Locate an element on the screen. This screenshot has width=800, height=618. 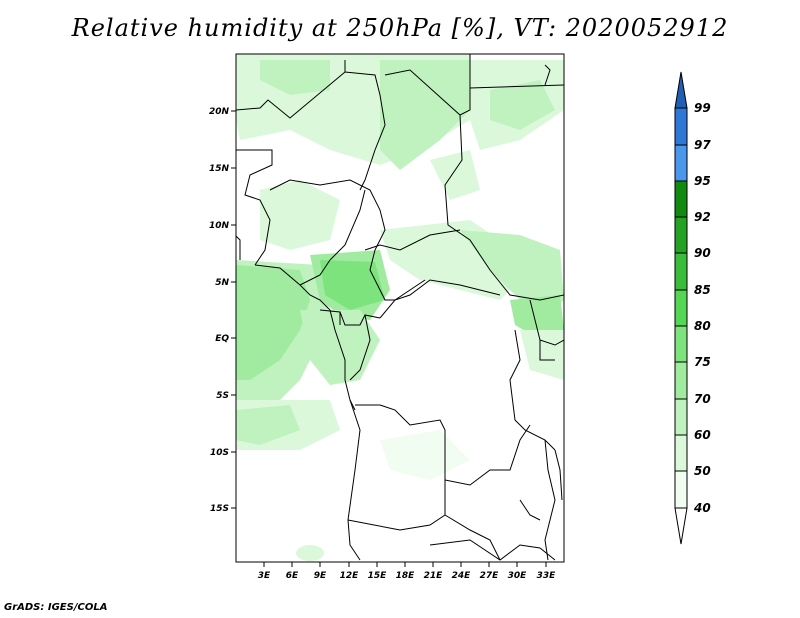
colorbar-label: 40 is located at coordinates (702, 508).